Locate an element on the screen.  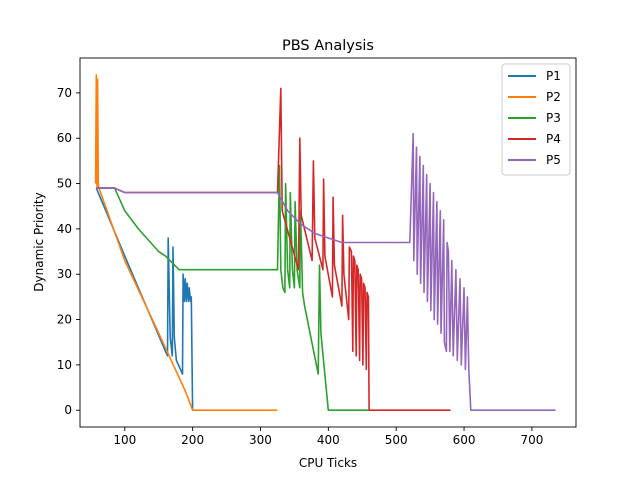
chart-title: PBS Analysis is located at coordinates (328, 46).